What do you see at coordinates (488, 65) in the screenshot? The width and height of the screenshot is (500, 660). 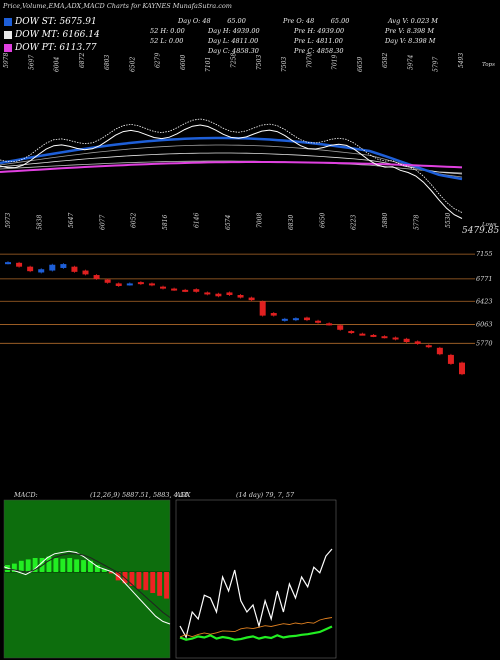 I see `tops-note: Tops` at bounding box center [488, 65].